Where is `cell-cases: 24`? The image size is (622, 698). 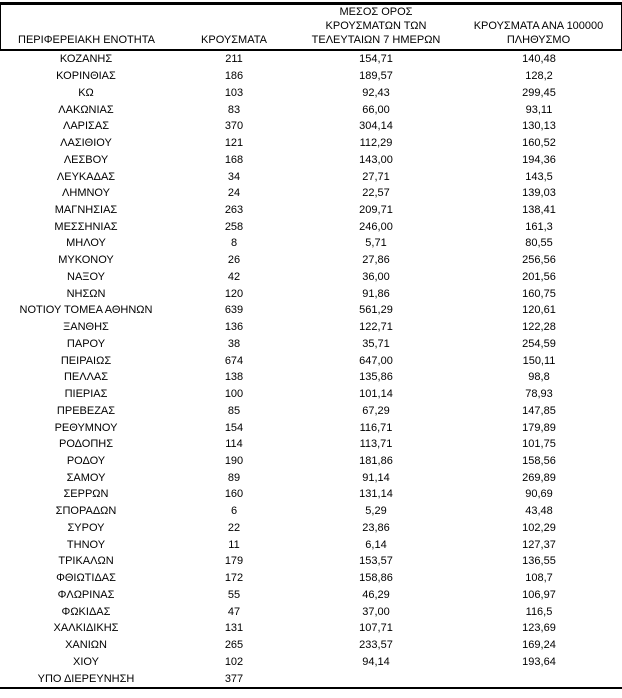 cell-cases: 24 is located at coordinates (234, 193).